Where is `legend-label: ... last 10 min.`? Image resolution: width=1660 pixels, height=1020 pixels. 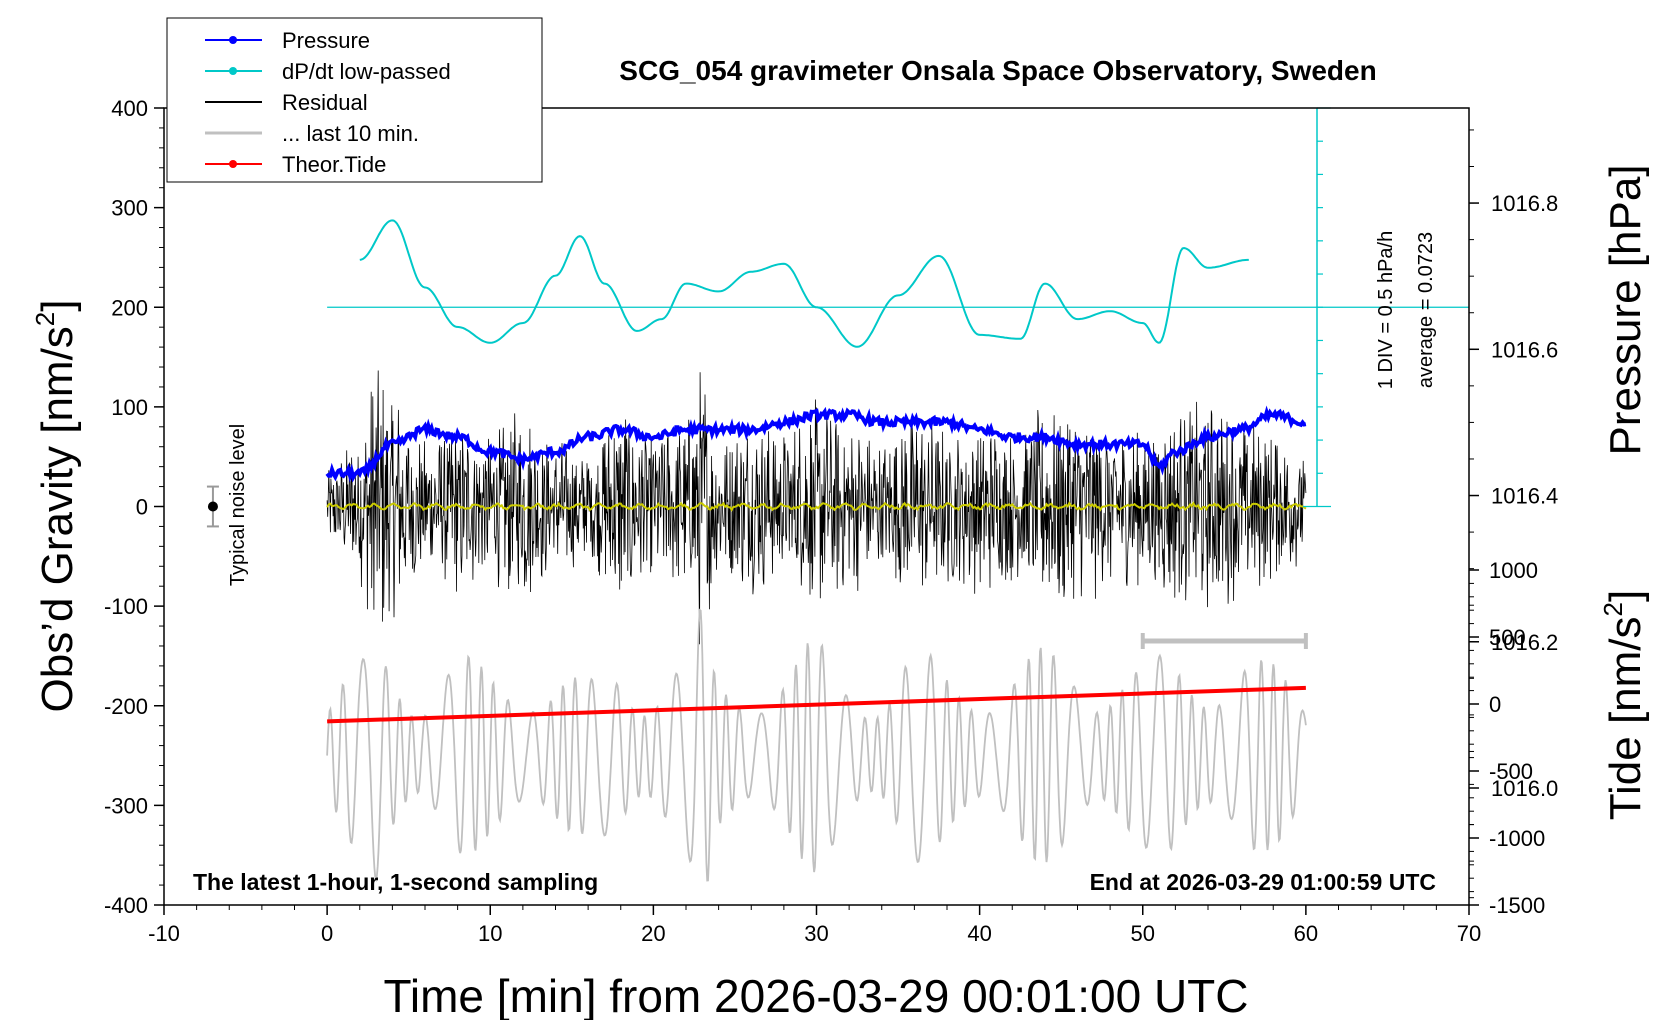
legend-label: ... last 10 min. is located at coordinates (350, 133).